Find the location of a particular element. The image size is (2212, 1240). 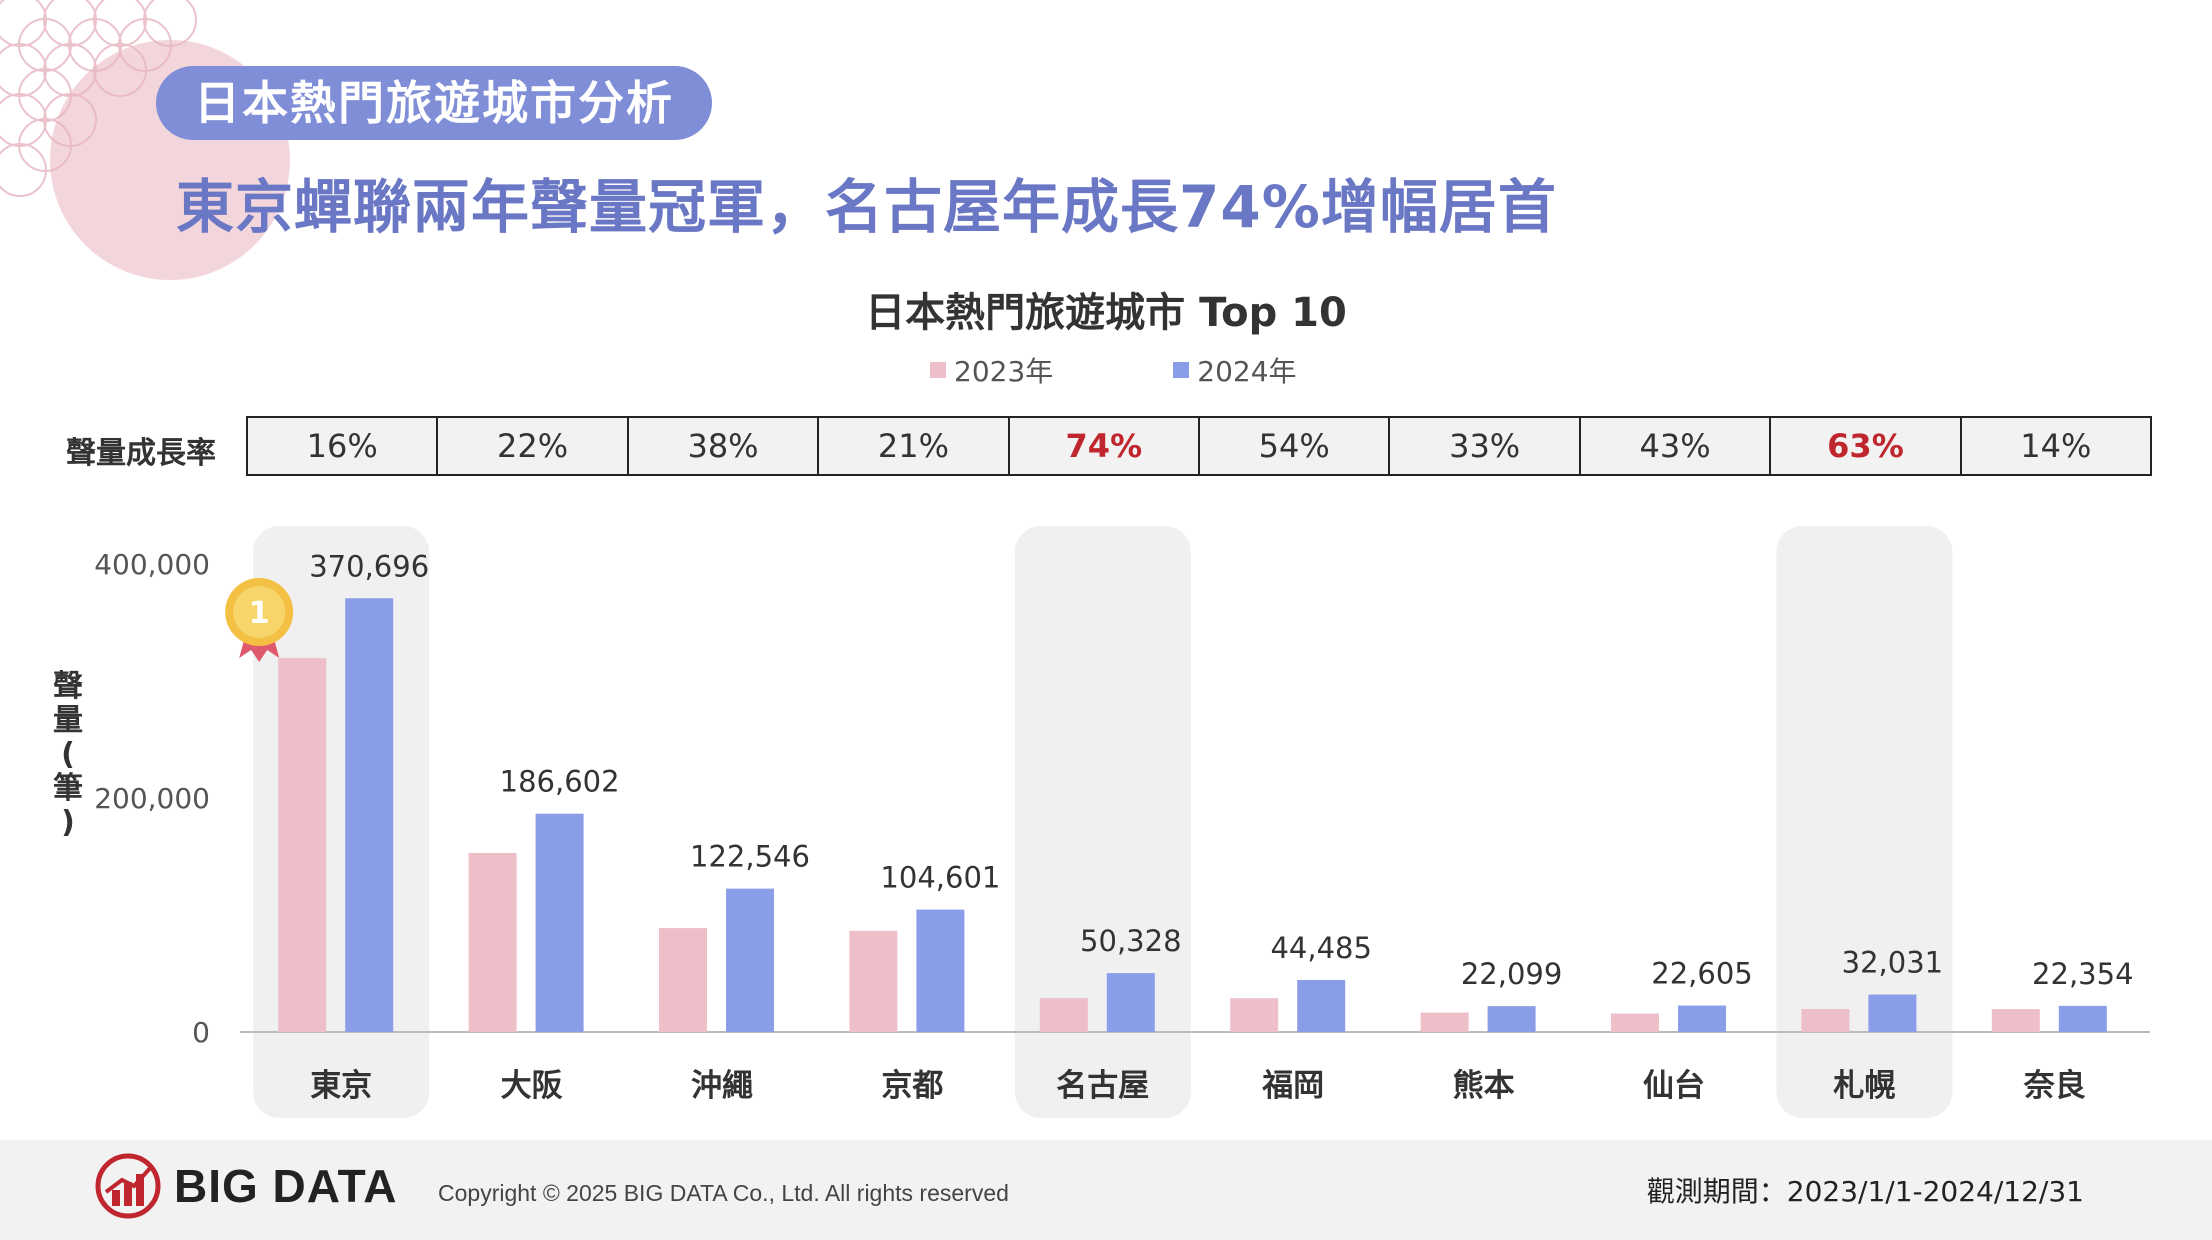

y-tick-label: 200,000 is located at coordinates (152, 798).